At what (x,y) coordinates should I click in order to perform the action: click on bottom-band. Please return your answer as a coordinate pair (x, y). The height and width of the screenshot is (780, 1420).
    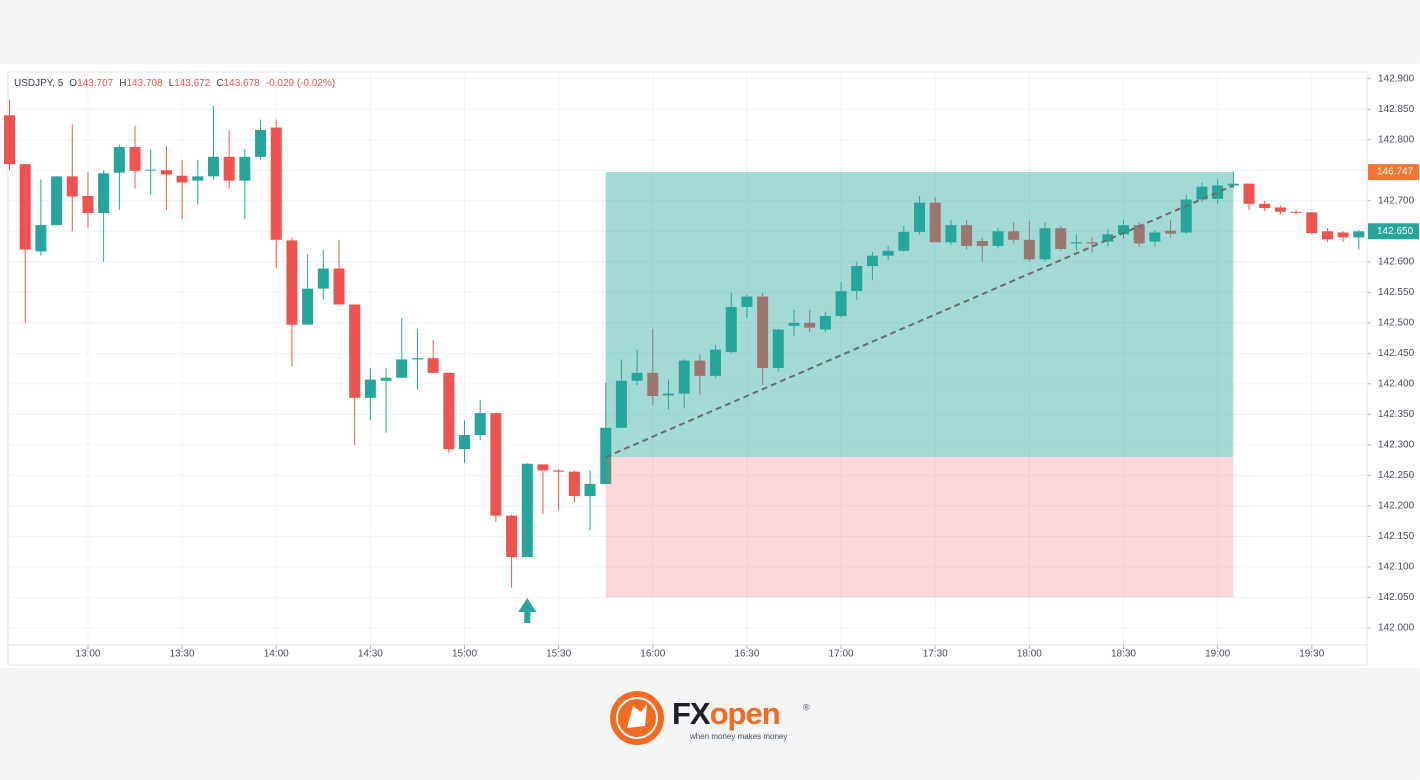
    Looking at the image, I should click on (710, 725).